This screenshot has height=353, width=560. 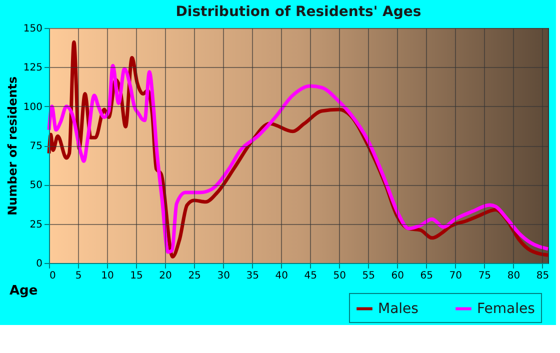 I want to click on x-tick-label: 5, so click(x=78, y=276).